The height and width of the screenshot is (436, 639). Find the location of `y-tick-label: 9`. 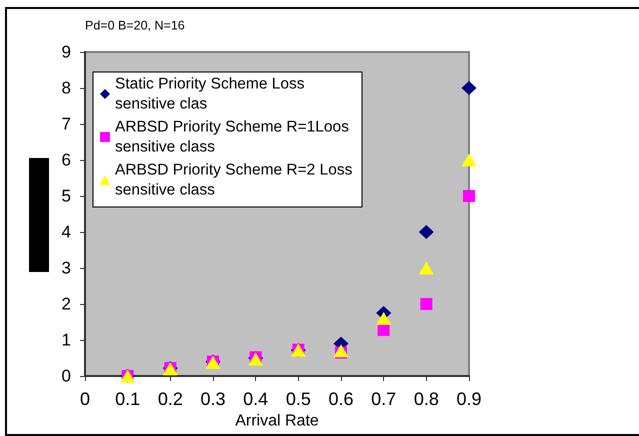

y-tick-label: 9 is located at coordinates (66, 52).